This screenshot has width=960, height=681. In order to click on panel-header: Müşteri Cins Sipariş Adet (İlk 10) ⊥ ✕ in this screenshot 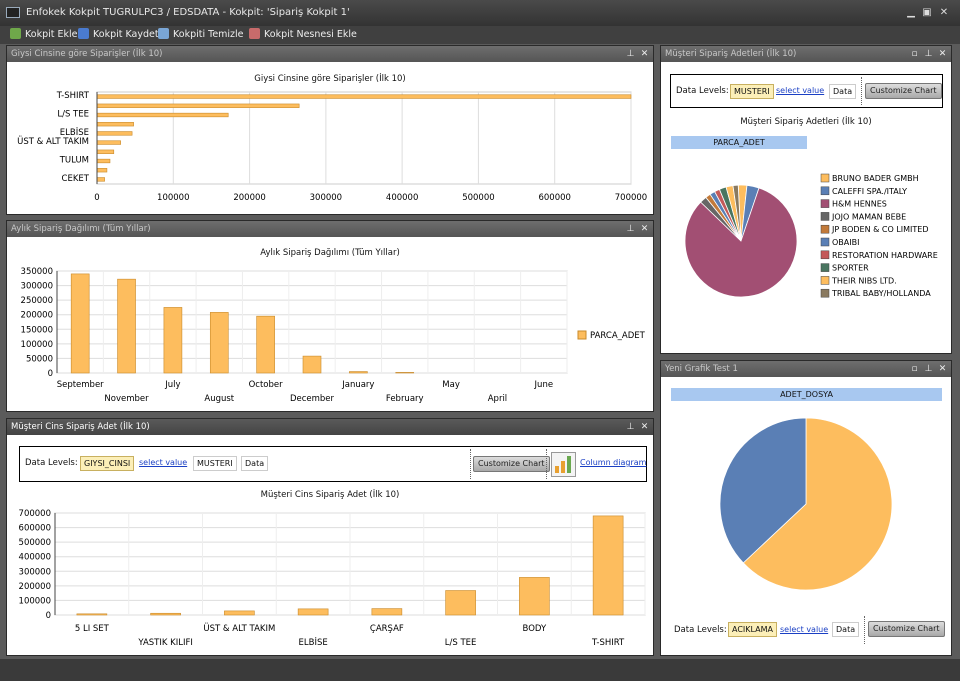, I will do `click(330, 427)`.